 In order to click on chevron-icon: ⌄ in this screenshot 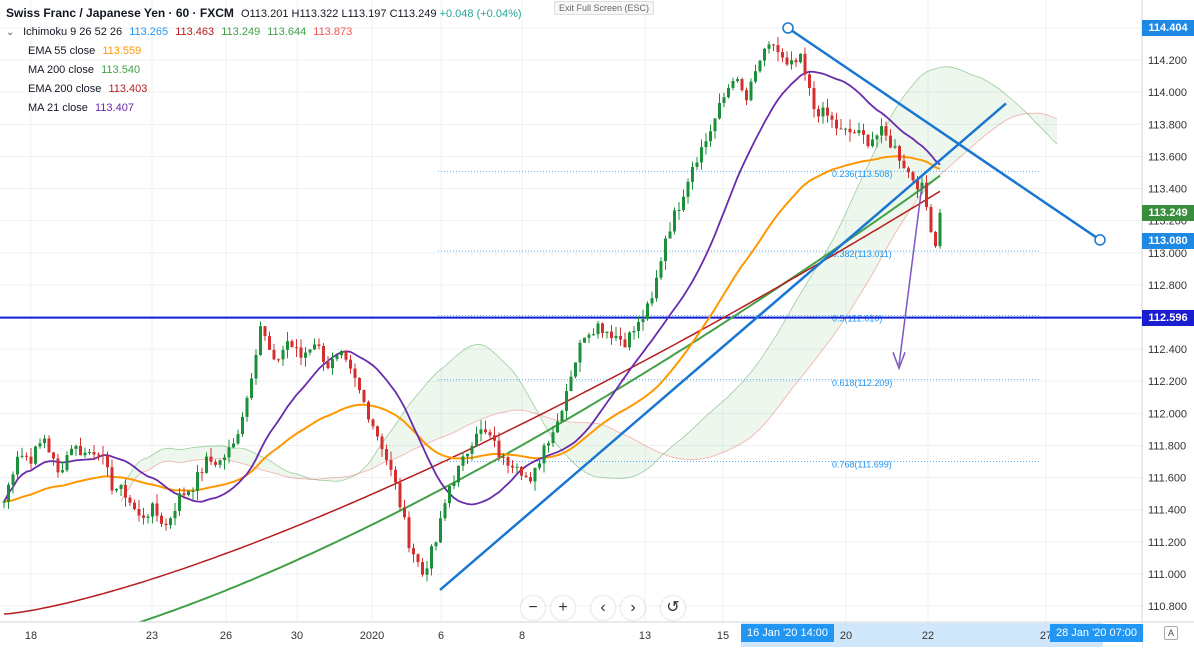, I will do `click(10, 32)`.